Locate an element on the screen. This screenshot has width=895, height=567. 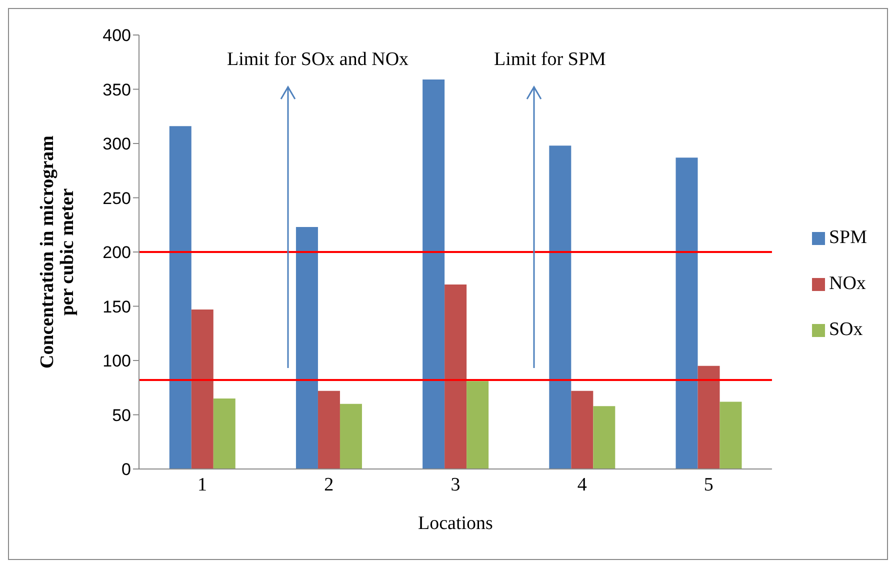
legend-label: NOx is located at coordinates (847, 283).